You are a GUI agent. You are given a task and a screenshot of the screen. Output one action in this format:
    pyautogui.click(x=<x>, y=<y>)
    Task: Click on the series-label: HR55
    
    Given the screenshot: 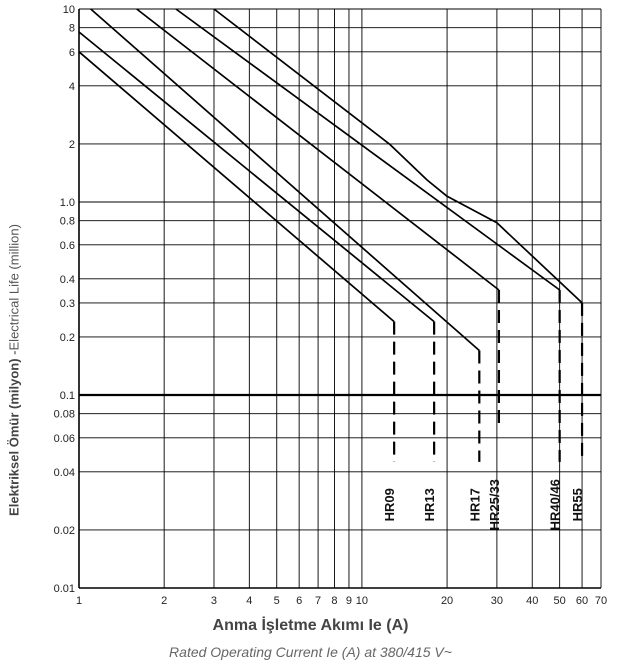 What is the action you would take?
    pyautogui.click(x=577, y=504)
    